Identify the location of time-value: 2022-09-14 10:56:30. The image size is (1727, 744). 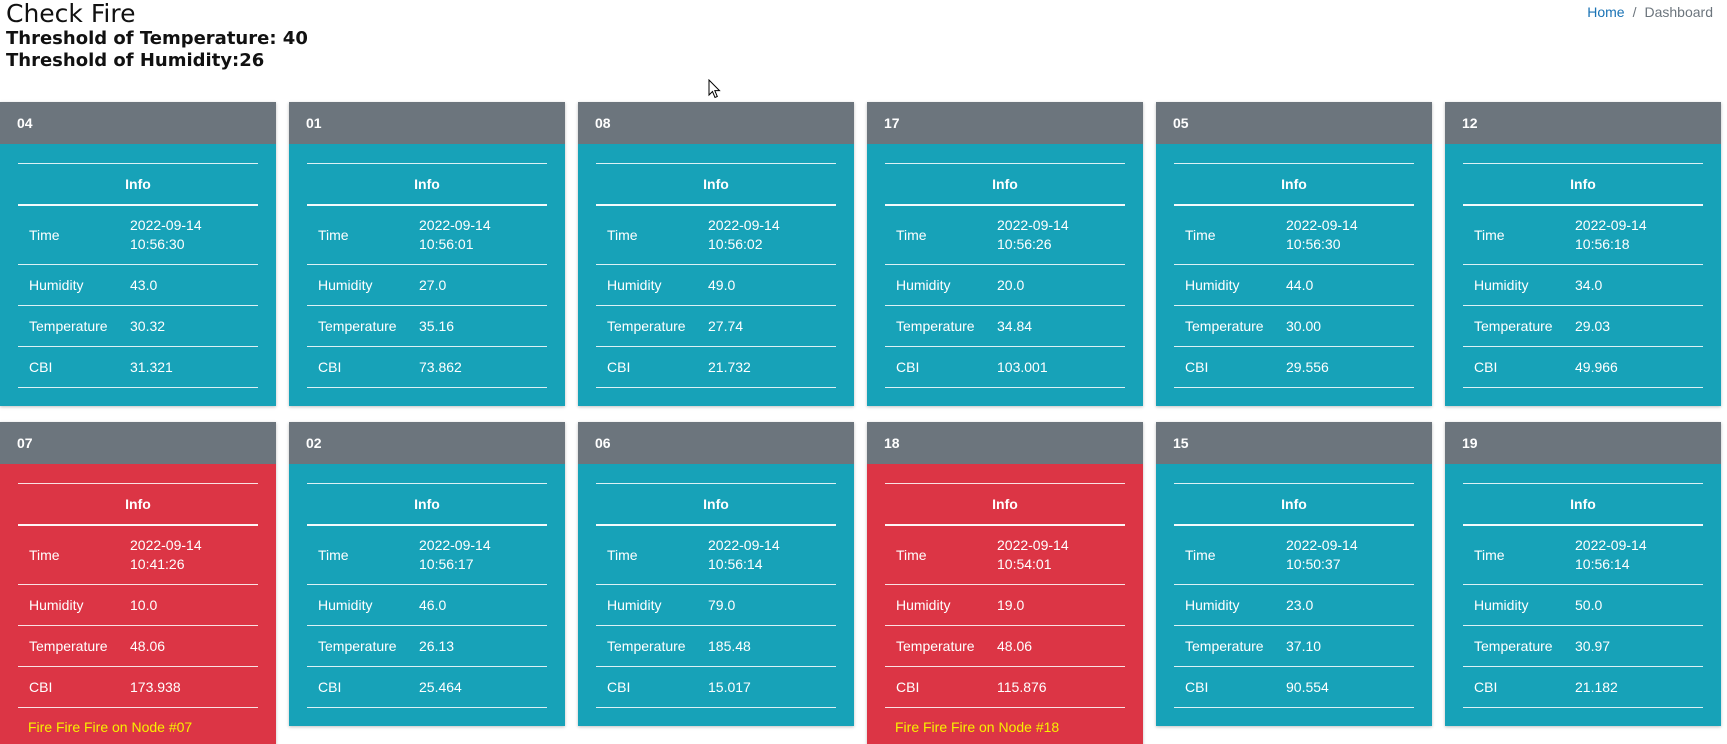
(1344, 235).